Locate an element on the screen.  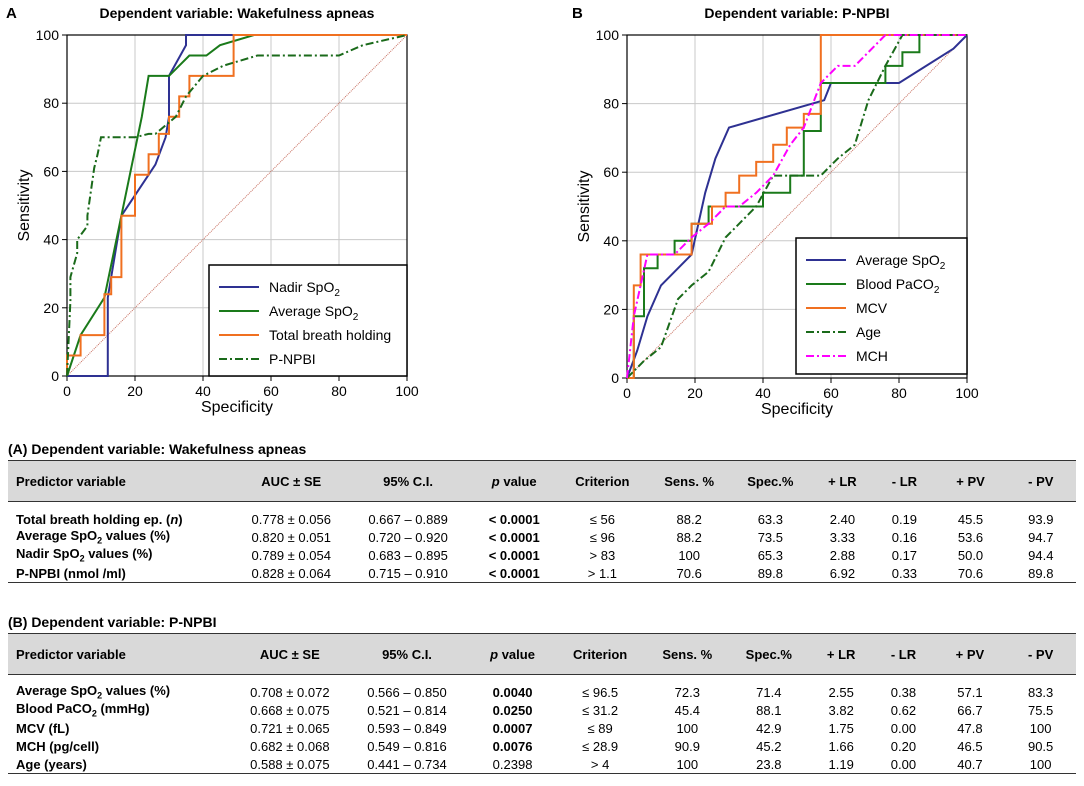
table-cell: 0.683 – 0.895 is located at coordinates (408, 555).